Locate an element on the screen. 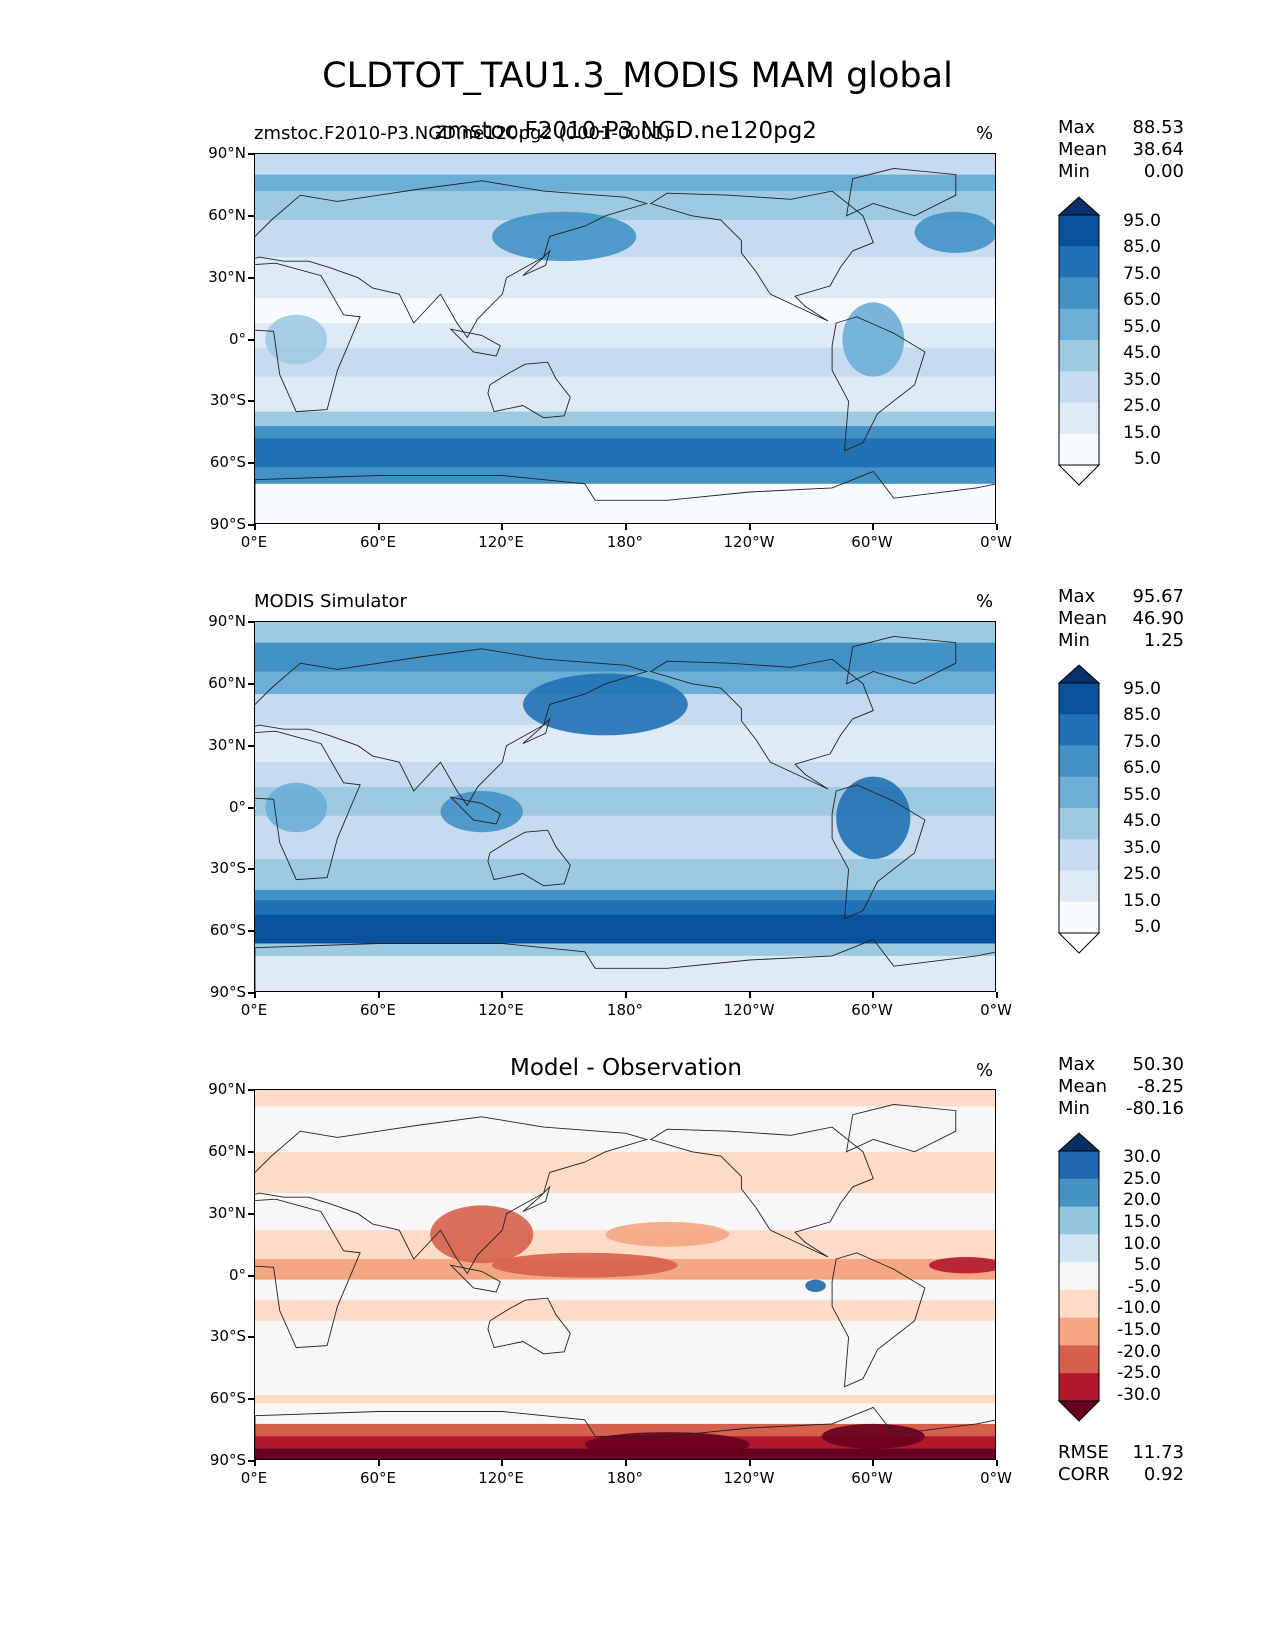 The image size is (1275, 1650). panel1-lat-tick-label: 60°N is located at coordinates (227, 215).